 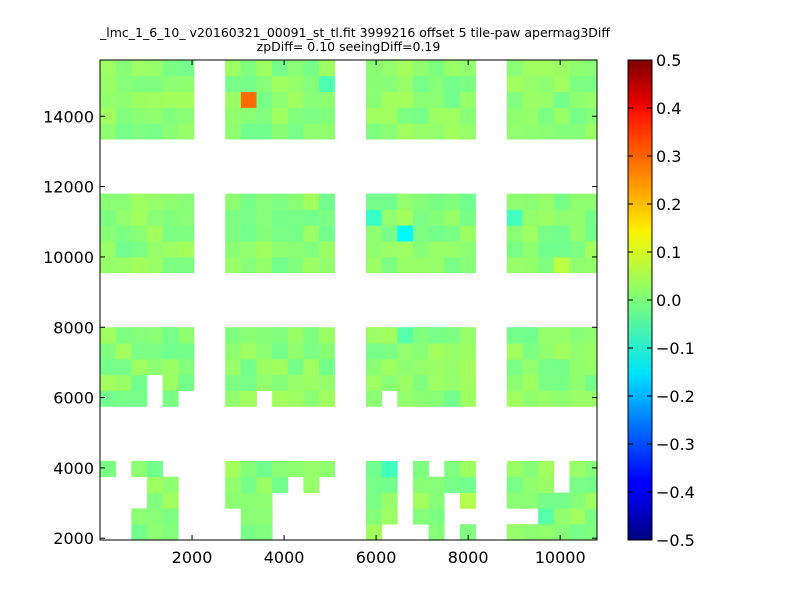 I want to click on y-tick-label: 6000, so click(x=73, y=398).